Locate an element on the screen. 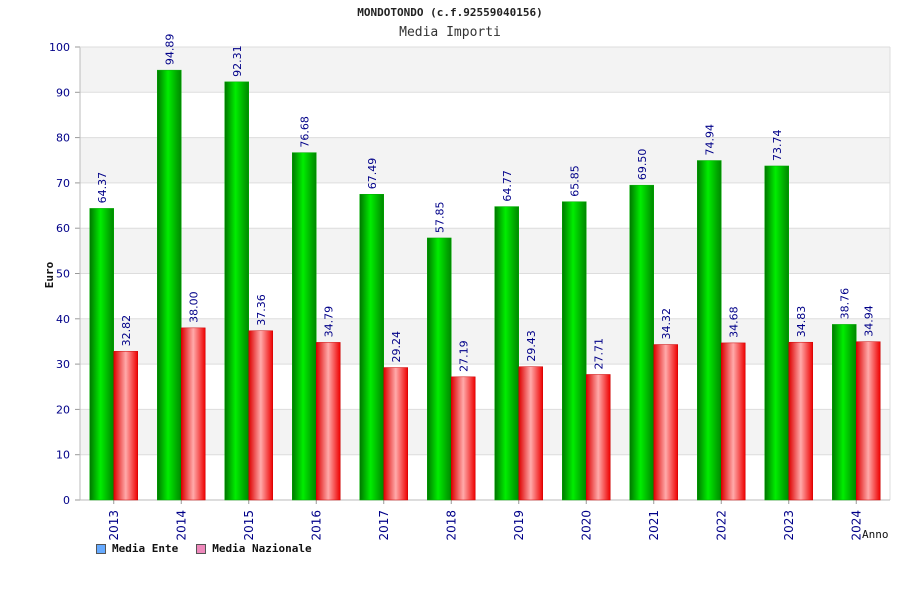  x-tick-label: 2018 is located at coordinates (451, 525).